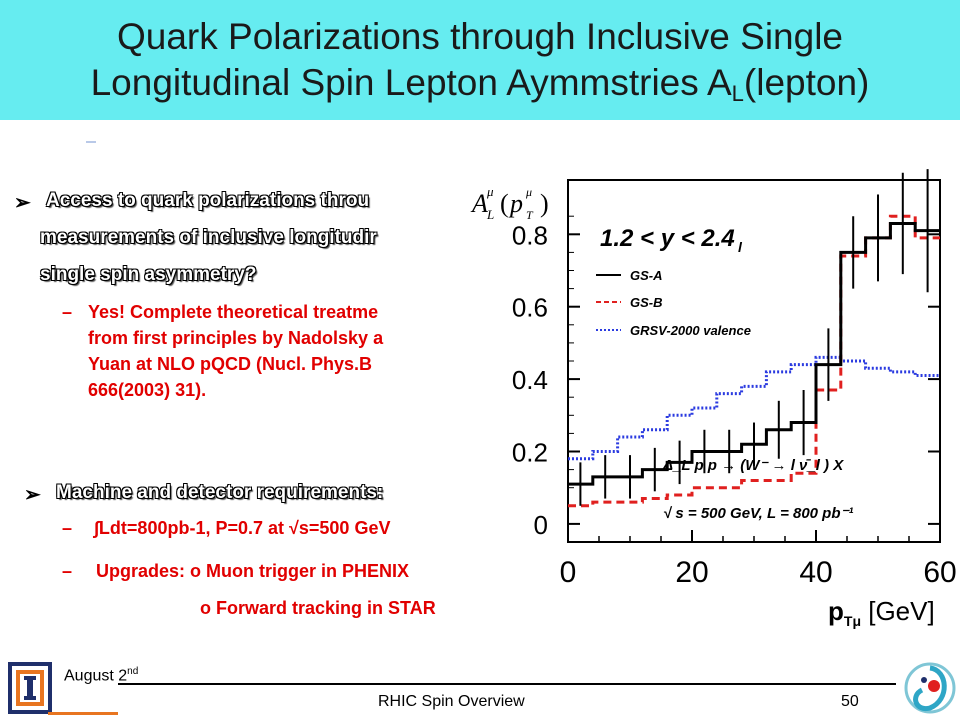 The width and height of the screenshot is (960, 720). I want to click on footer-date-main: August 2, so click(96, 676).